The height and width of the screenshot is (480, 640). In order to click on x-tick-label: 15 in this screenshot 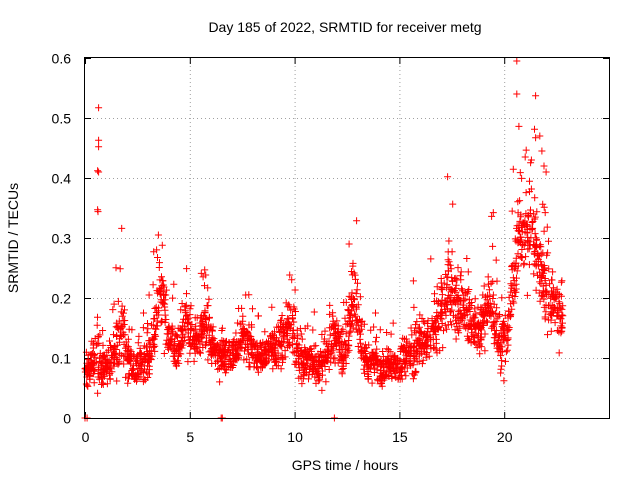, I will do `click(400, 437)`.